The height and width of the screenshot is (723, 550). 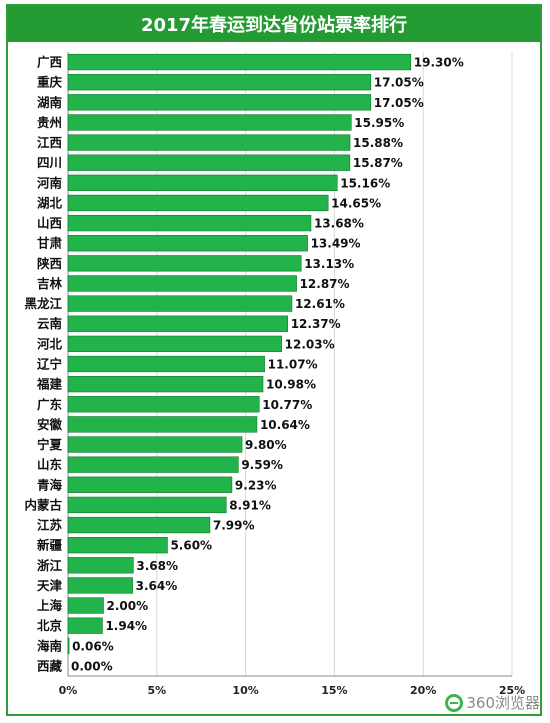 I want to click on data-label: 10.77%, so click(x=287, y=405).